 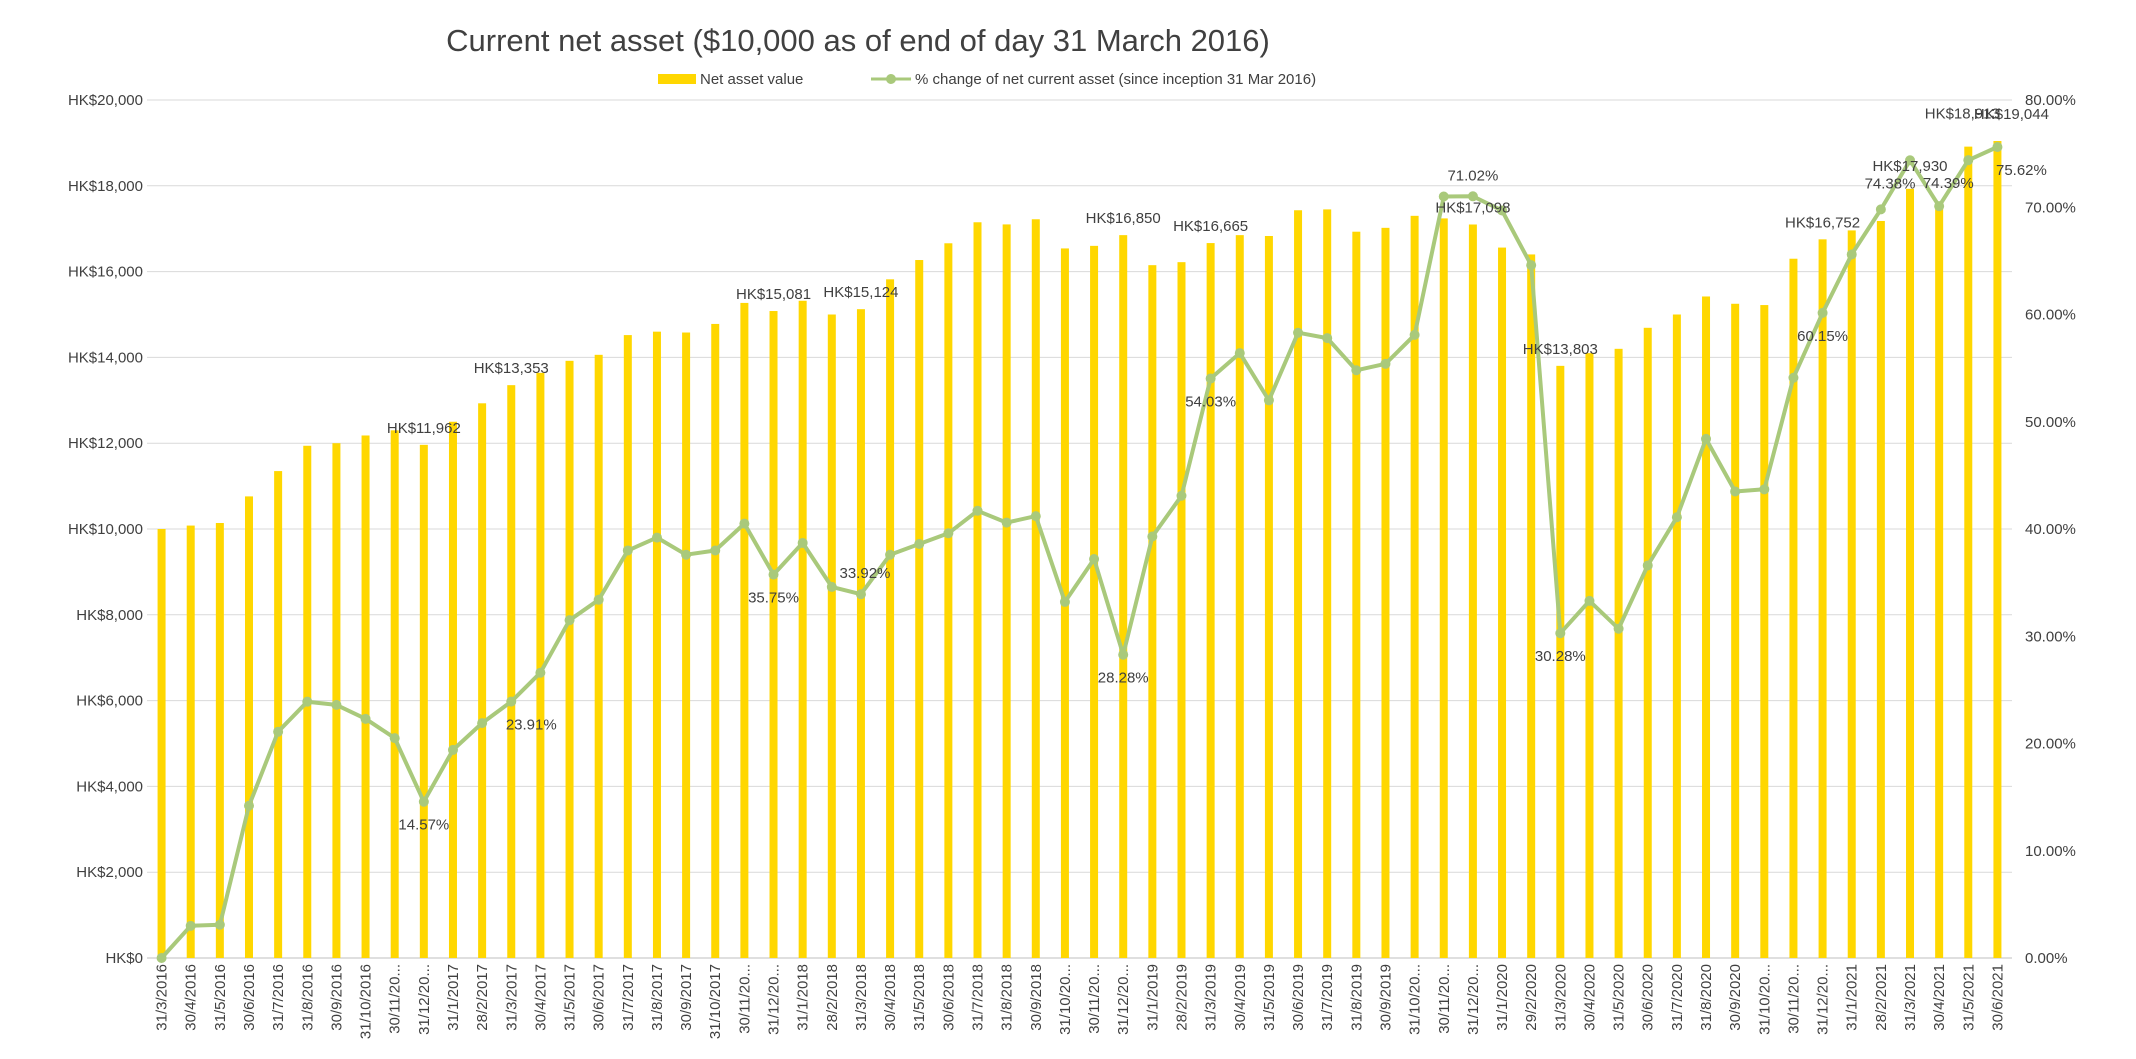 I want to click on x-tick: 31/7/2016, so click(x=278, y=997).